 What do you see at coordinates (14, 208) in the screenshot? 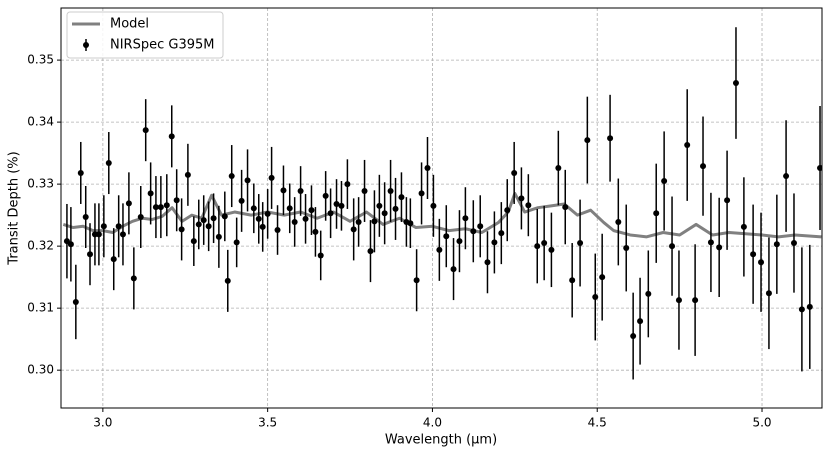
I see `y-axis-label: Transit Depth (%)` at bounding box center [14, 208].